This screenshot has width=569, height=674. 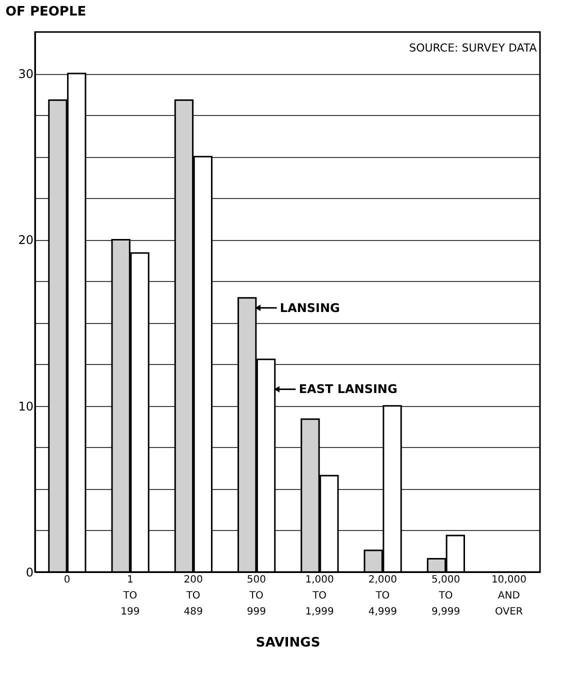 What do you see at coordinates (30, 573) in the screenshot?
I see `y-tick-label: 0` at bounding box center [30, 573].